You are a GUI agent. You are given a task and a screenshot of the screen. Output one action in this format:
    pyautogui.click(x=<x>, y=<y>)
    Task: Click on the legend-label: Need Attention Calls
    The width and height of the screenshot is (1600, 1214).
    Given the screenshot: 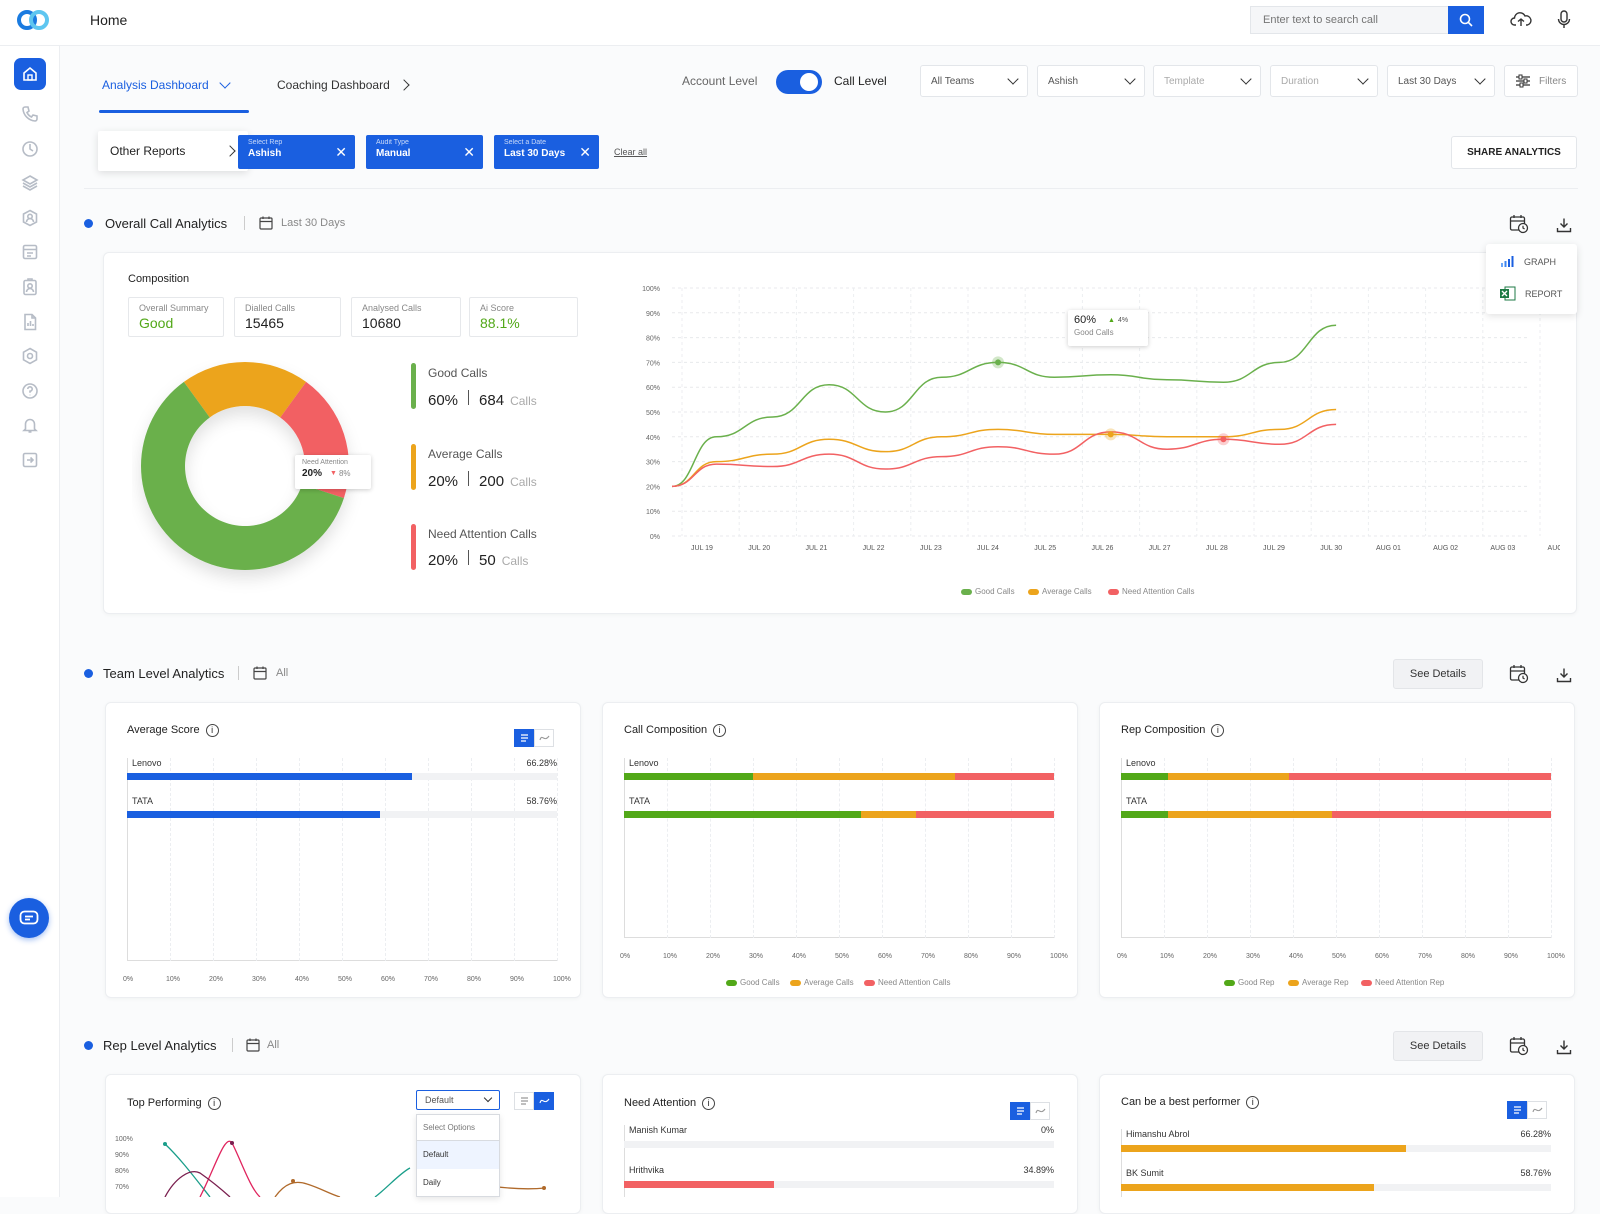 What is the action you would take?
    pyautogui.click(x=1158, y=591)
    